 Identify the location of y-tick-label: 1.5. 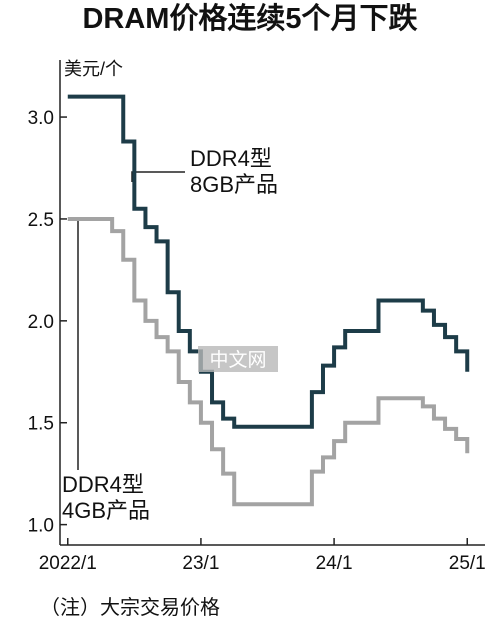
(41, 424).